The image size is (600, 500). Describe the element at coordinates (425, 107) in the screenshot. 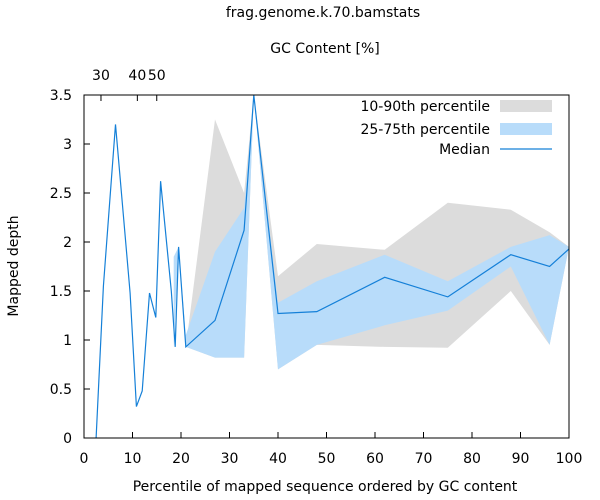

I see `legend-label: 10-90th percentile` at that location.